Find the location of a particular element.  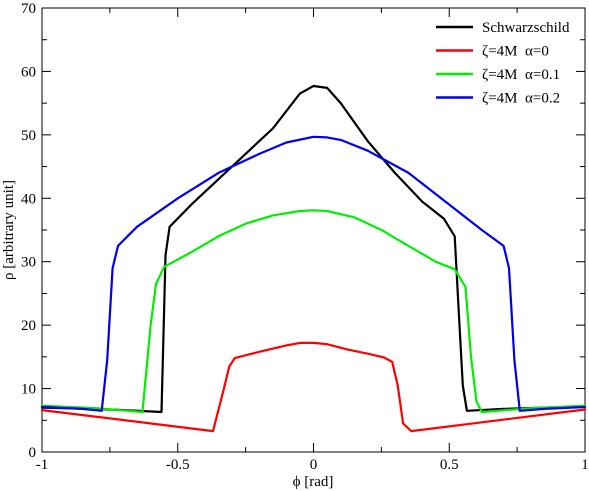

x-tick-label: 1 is located at coordinates (585, 465).